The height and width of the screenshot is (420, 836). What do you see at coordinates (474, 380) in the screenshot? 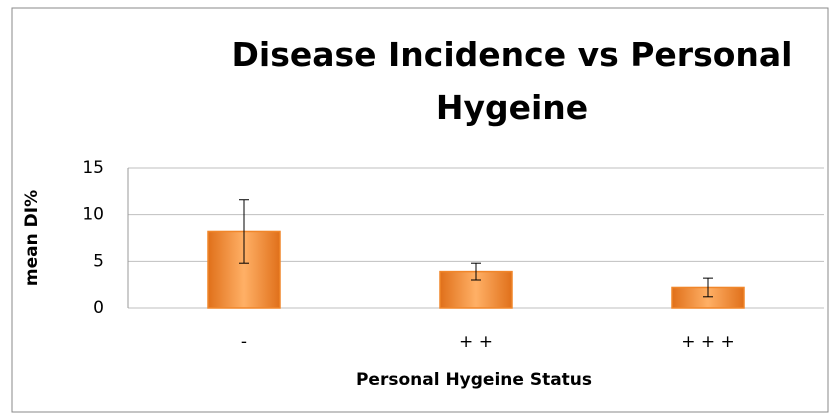
I see `x-axis-label: Personal Hygeine Status` at bounding box center [474, 380].